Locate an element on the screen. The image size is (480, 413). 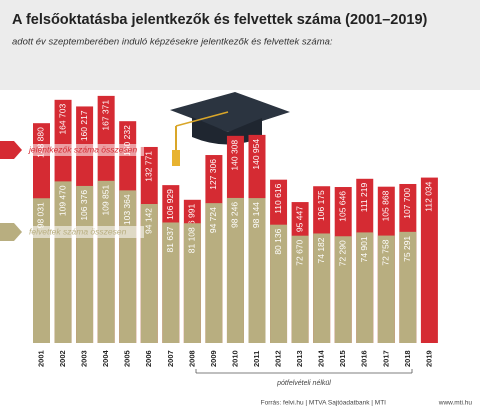
x-tick-label: 2003 is located at coordinates (84, 358).